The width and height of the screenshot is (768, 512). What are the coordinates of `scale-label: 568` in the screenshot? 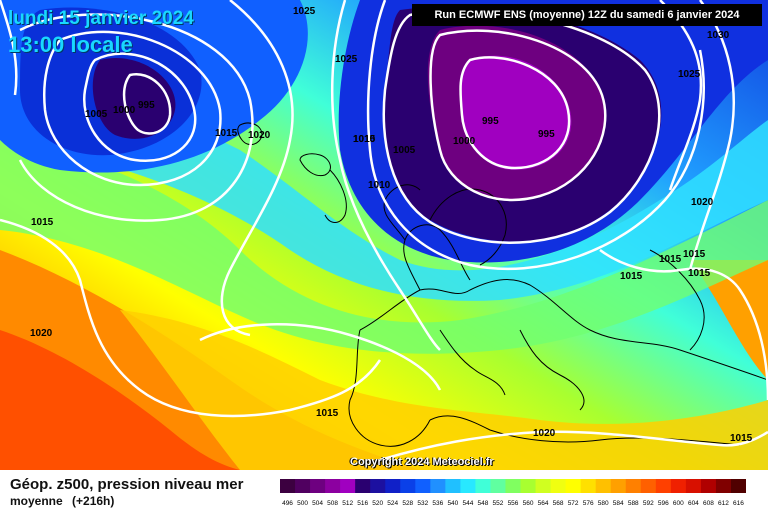 It's located at (558, 503).